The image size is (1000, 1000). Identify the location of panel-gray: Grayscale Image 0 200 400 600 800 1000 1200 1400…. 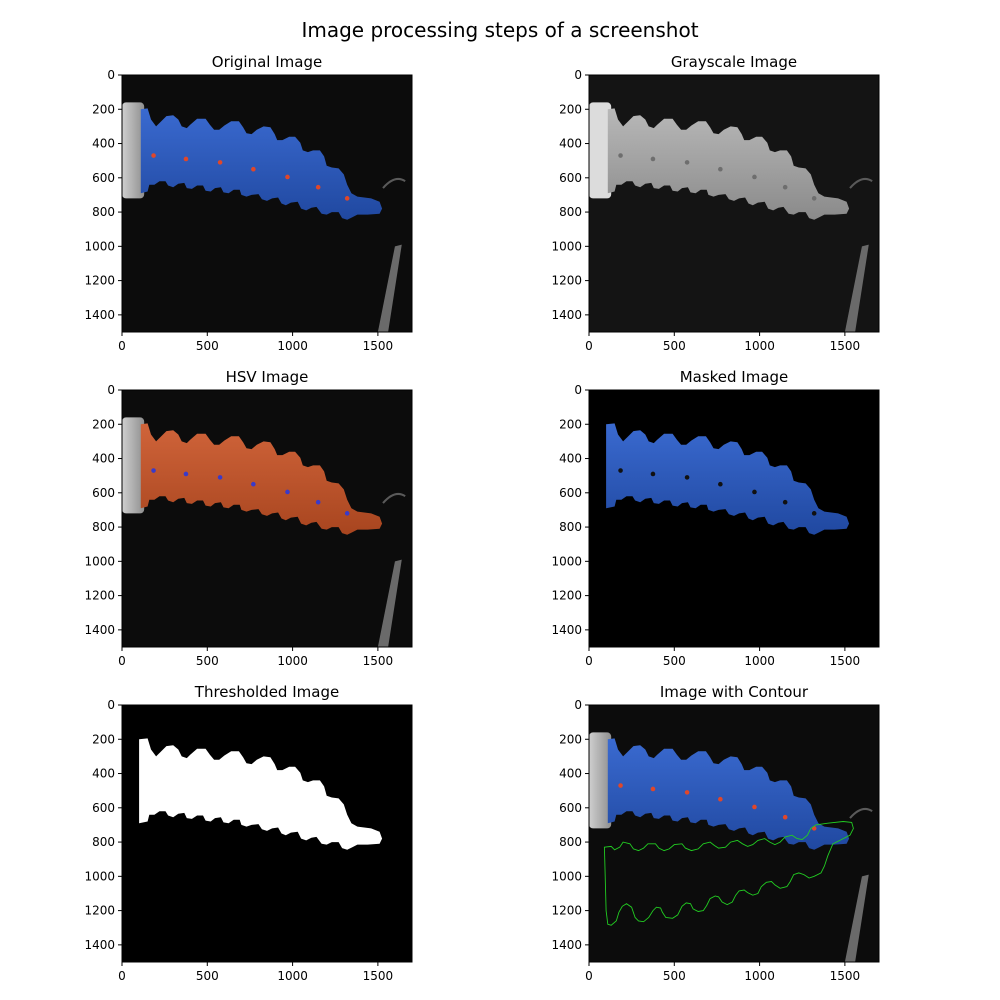
(715, 203).